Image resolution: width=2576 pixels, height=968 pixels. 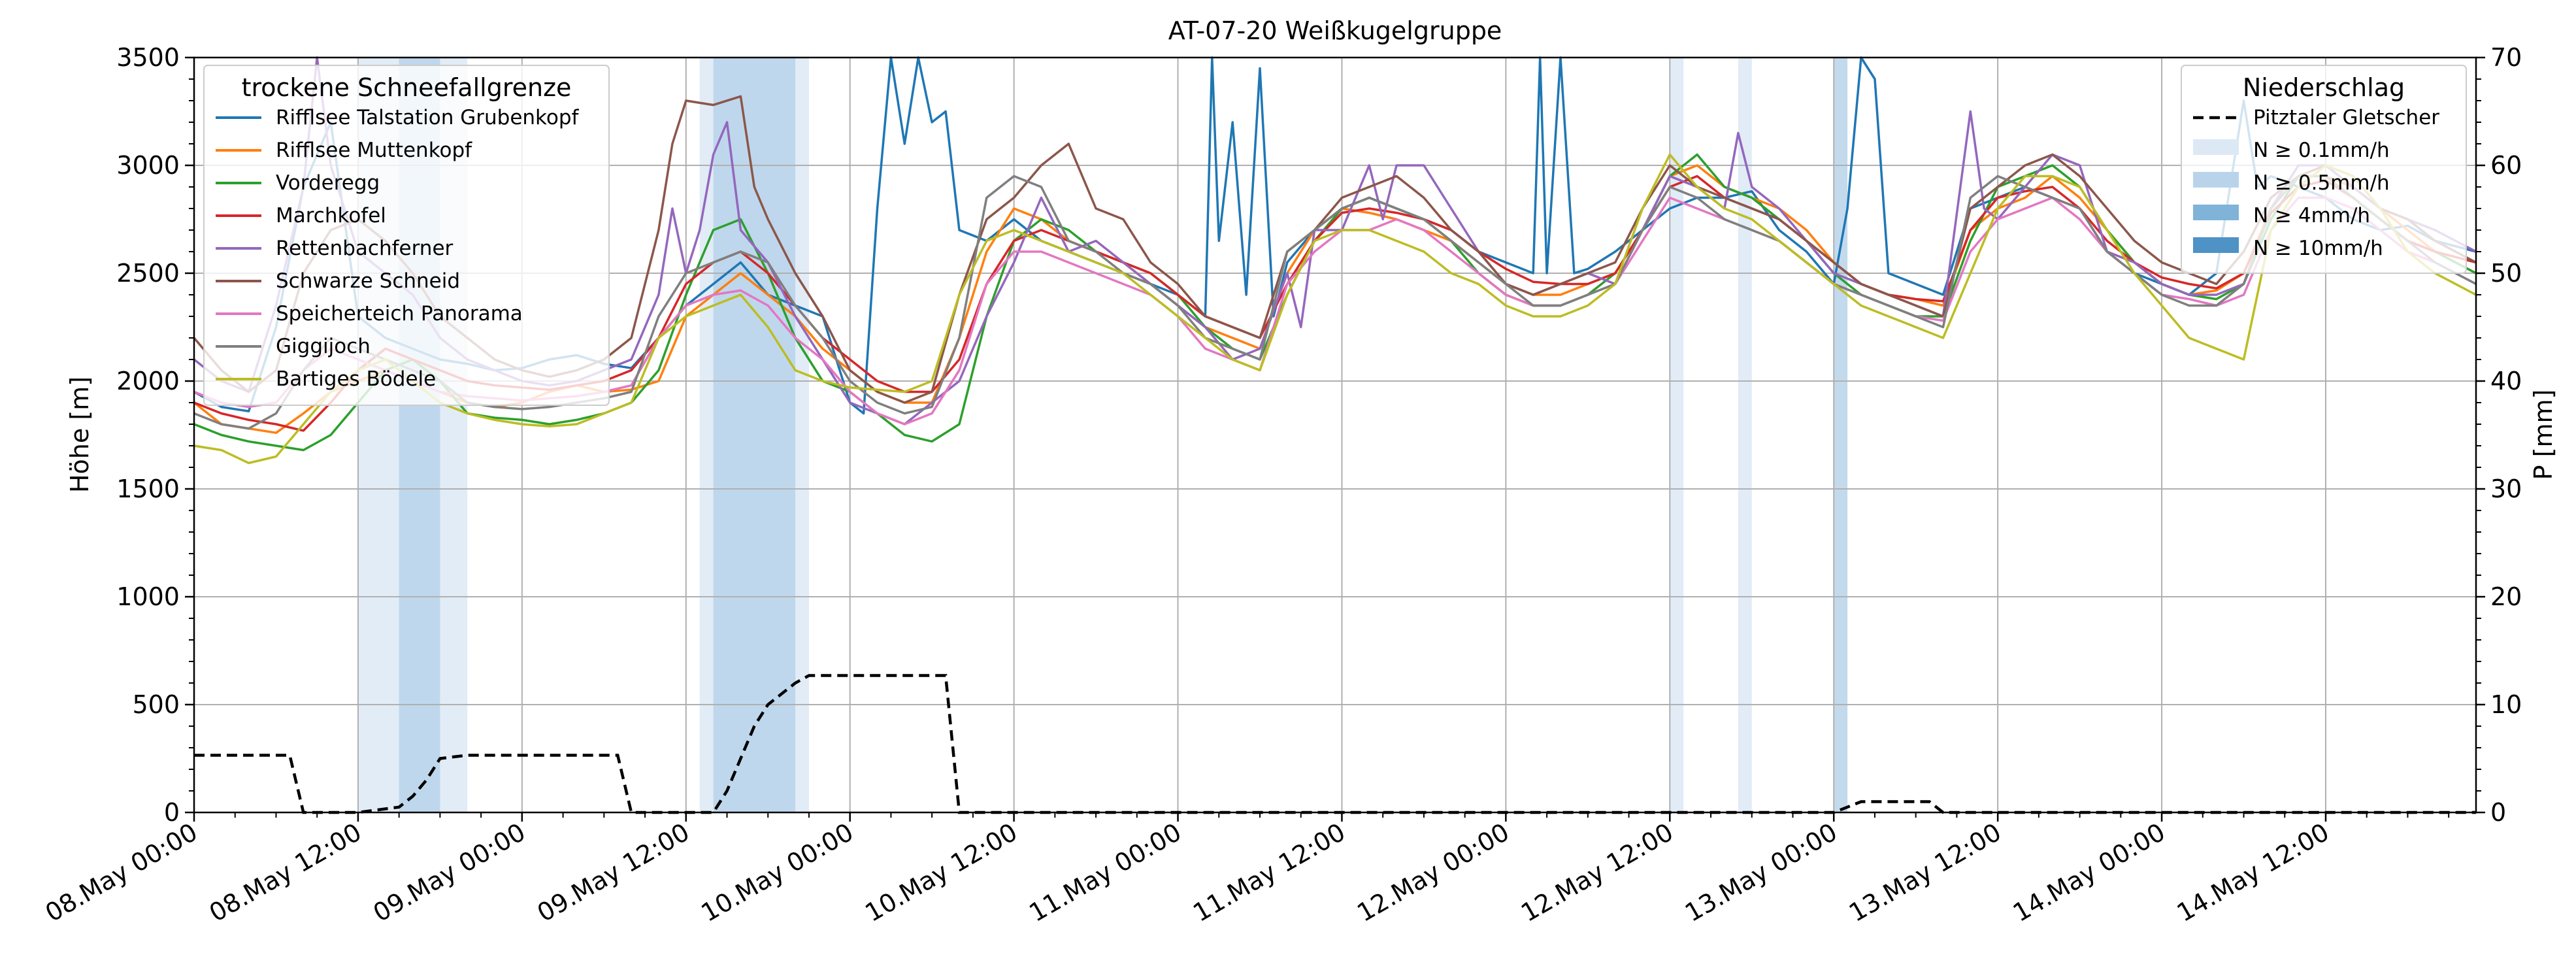 What do you see at coordinates (148, 381) in the screenshot?
I see `y-tick-label: 2000` at bounding box center [148, 381].